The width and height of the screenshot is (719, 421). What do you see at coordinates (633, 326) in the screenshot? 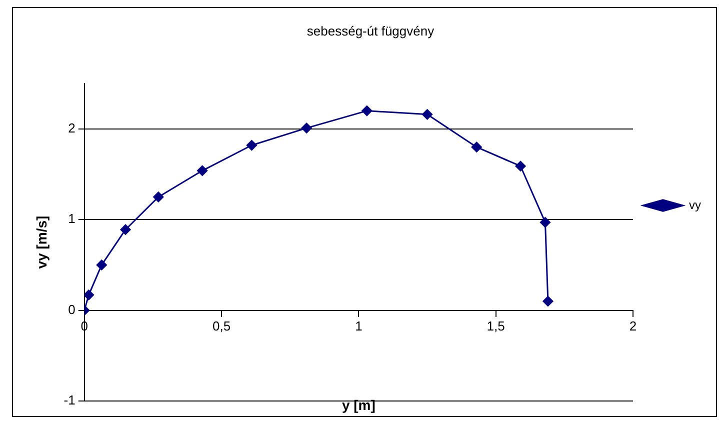
I see `x-tick-label: 2` at bounding box center [633, 326].